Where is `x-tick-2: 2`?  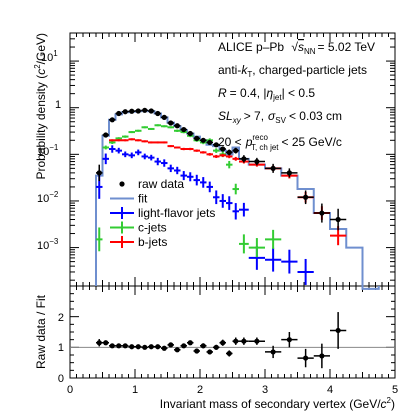
x-tick-2: 2 is located at coordinates (200, 390).